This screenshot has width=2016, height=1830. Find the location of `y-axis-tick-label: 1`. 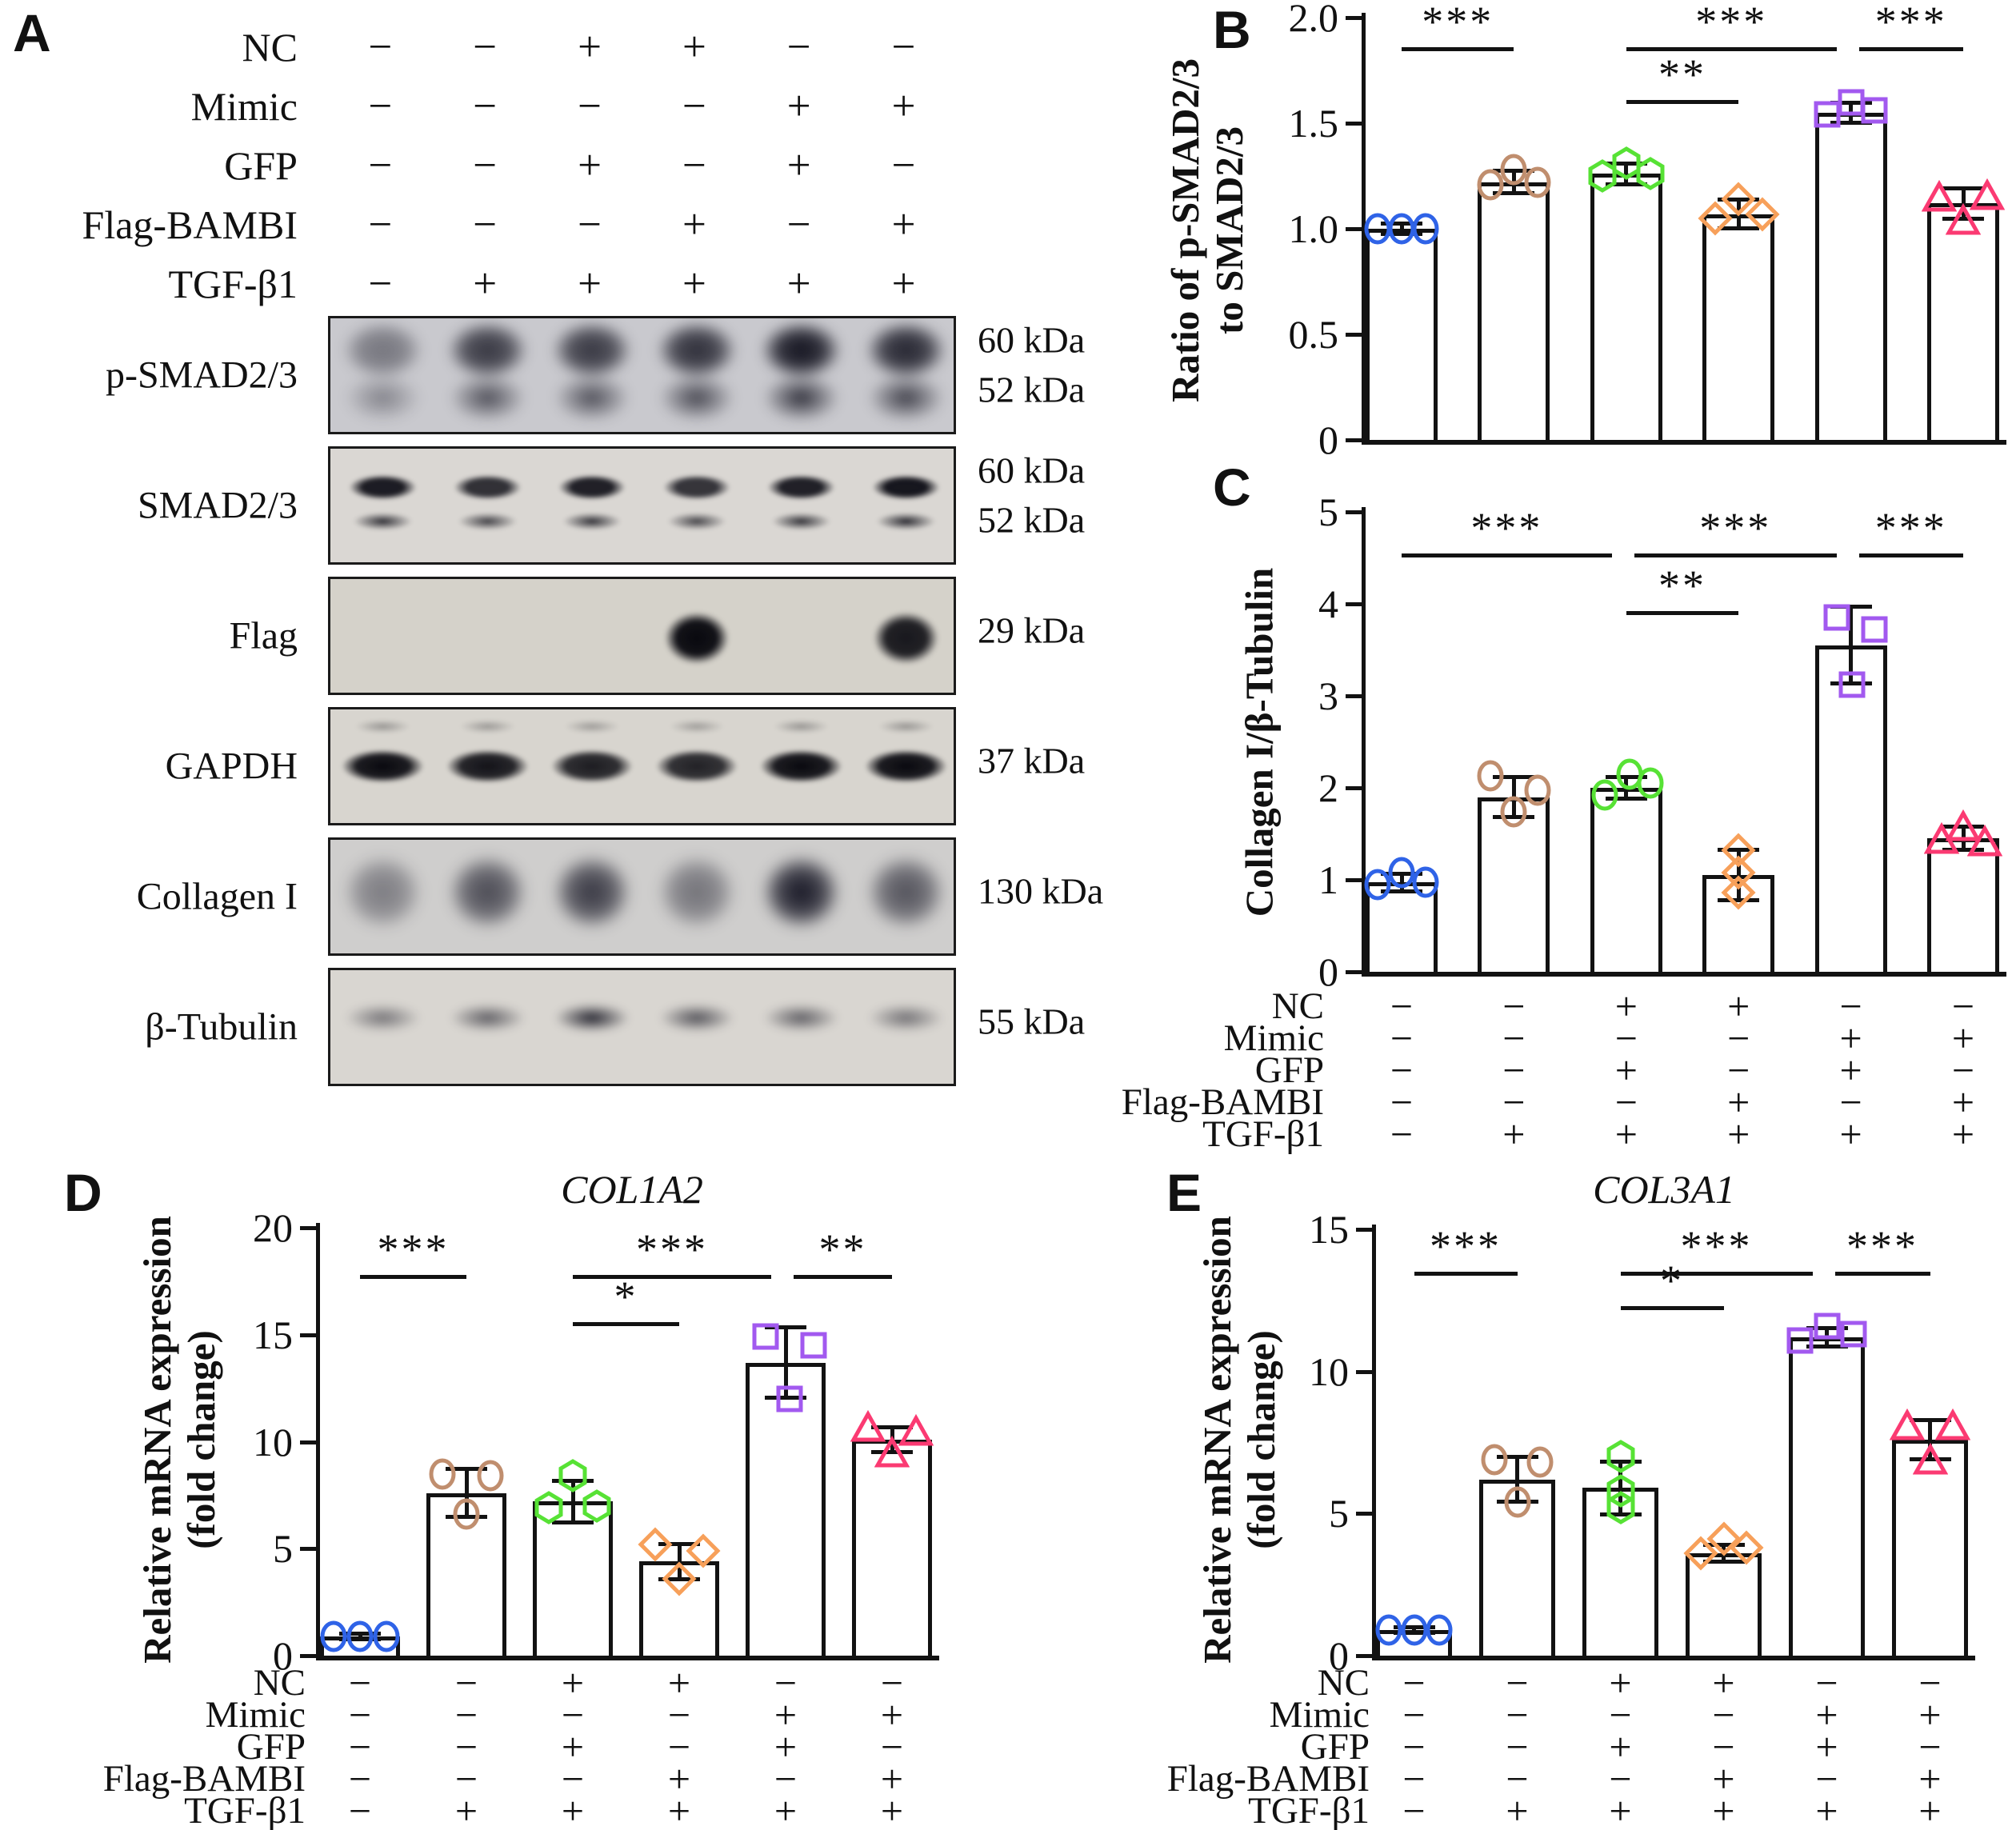

y-axis-tick-label: 1 is located at coordinates (1328, 879).